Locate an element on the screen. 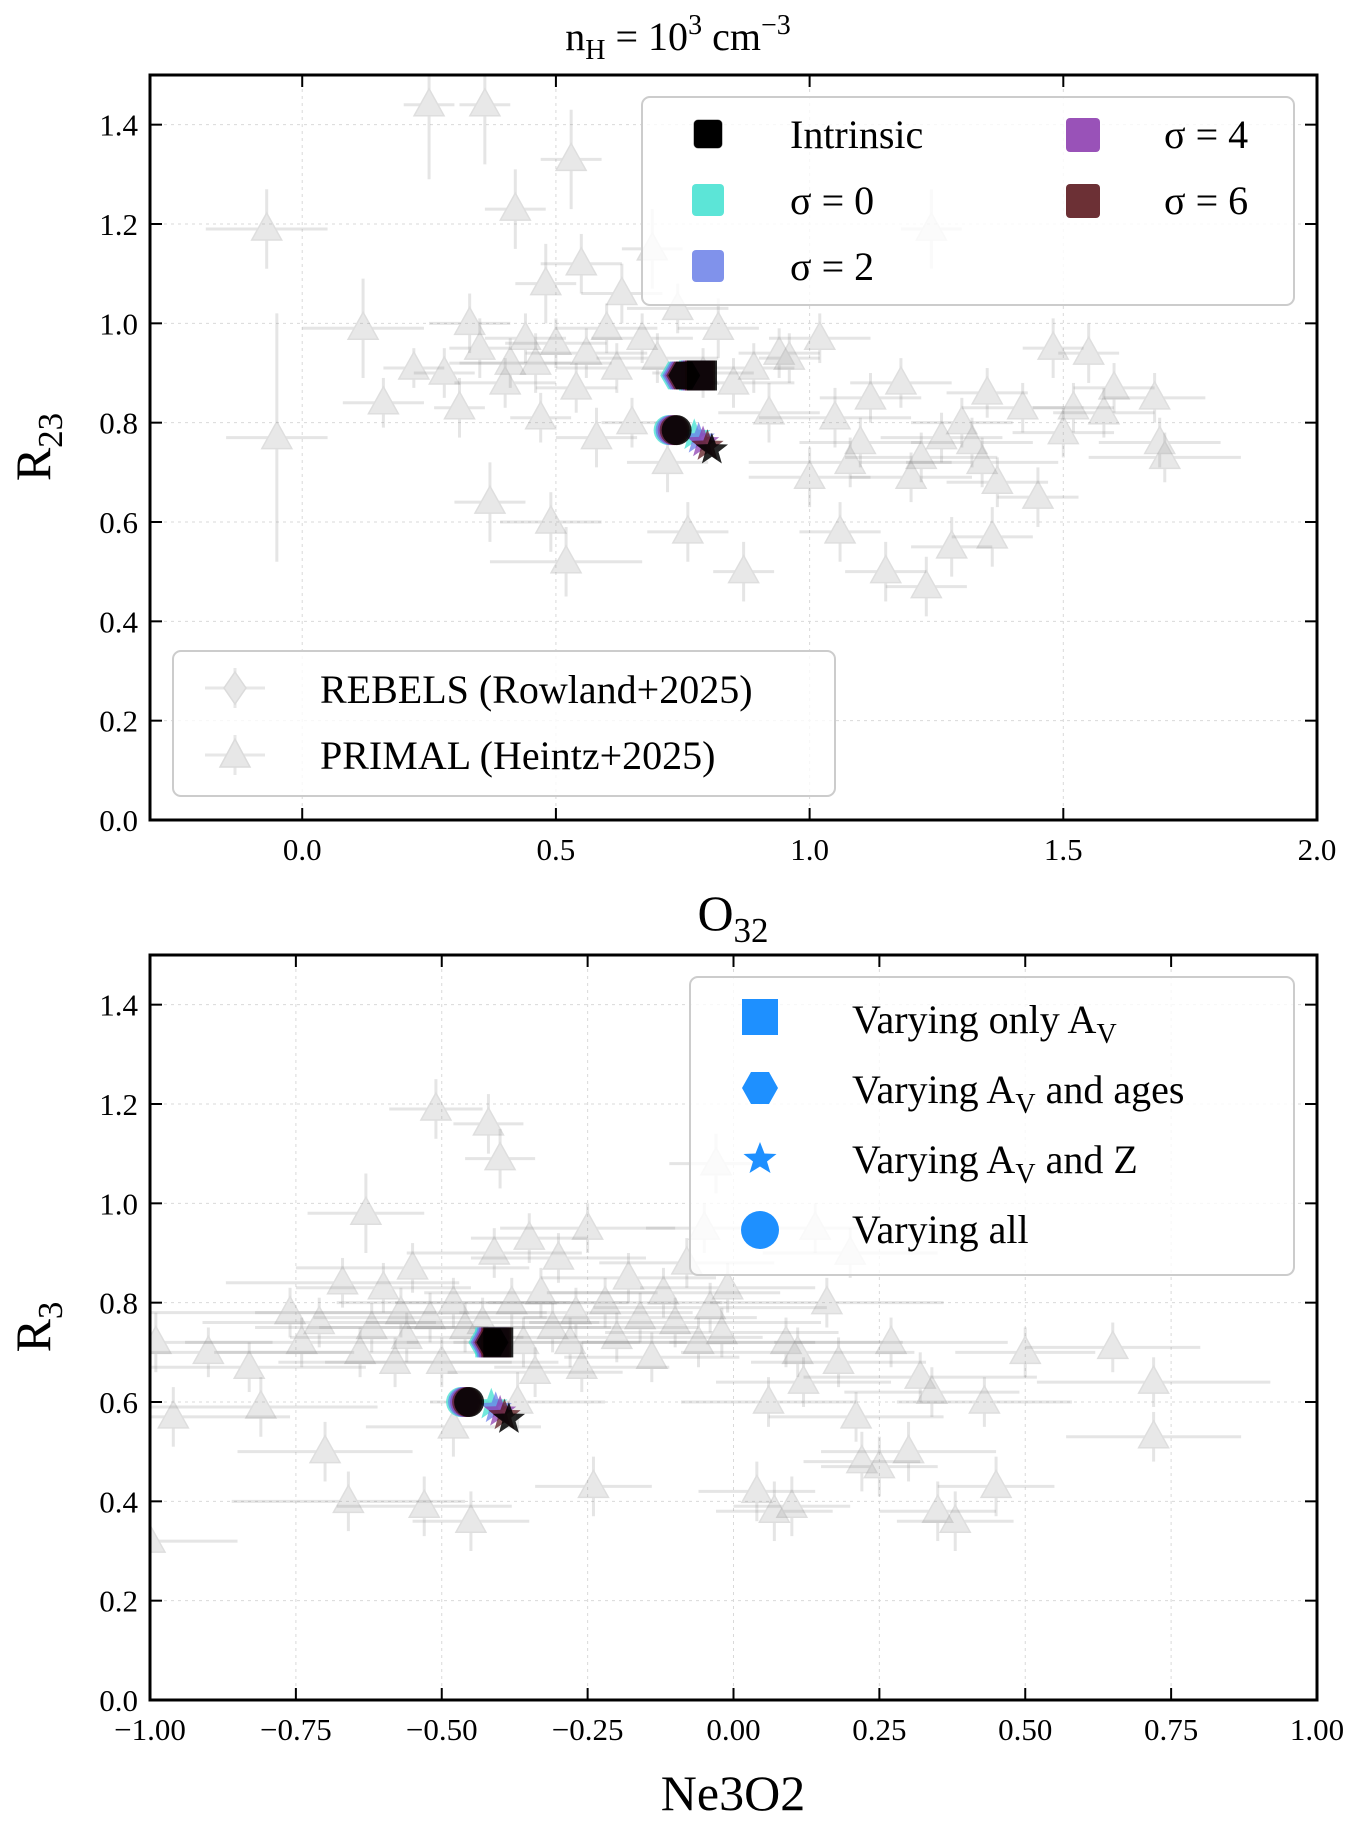  figure-title: nH = 103 cm−3 is located at coordinates (677, 38).